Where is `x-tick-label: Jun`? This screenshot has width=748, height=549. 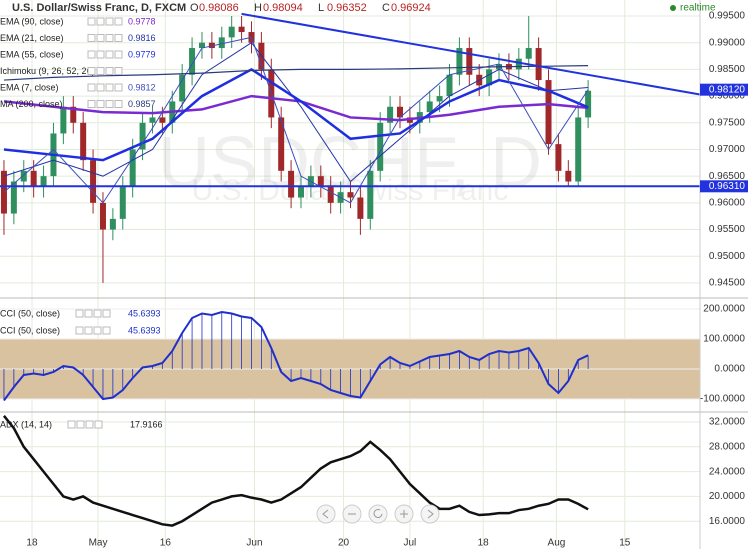 x-tick-label: Jun is located at coordinates (254, 543).